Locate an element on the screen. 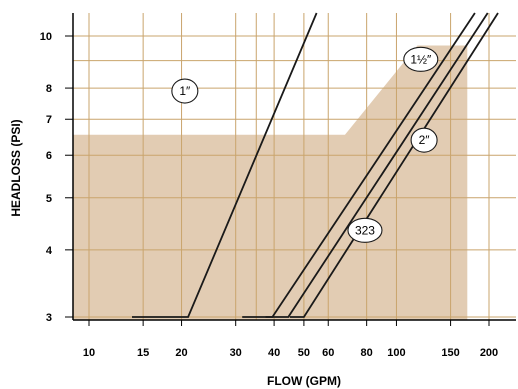 Image resolution: width=518 pixels, height=389 pixels. series-label: 323 is located at coordinates (365, 230).